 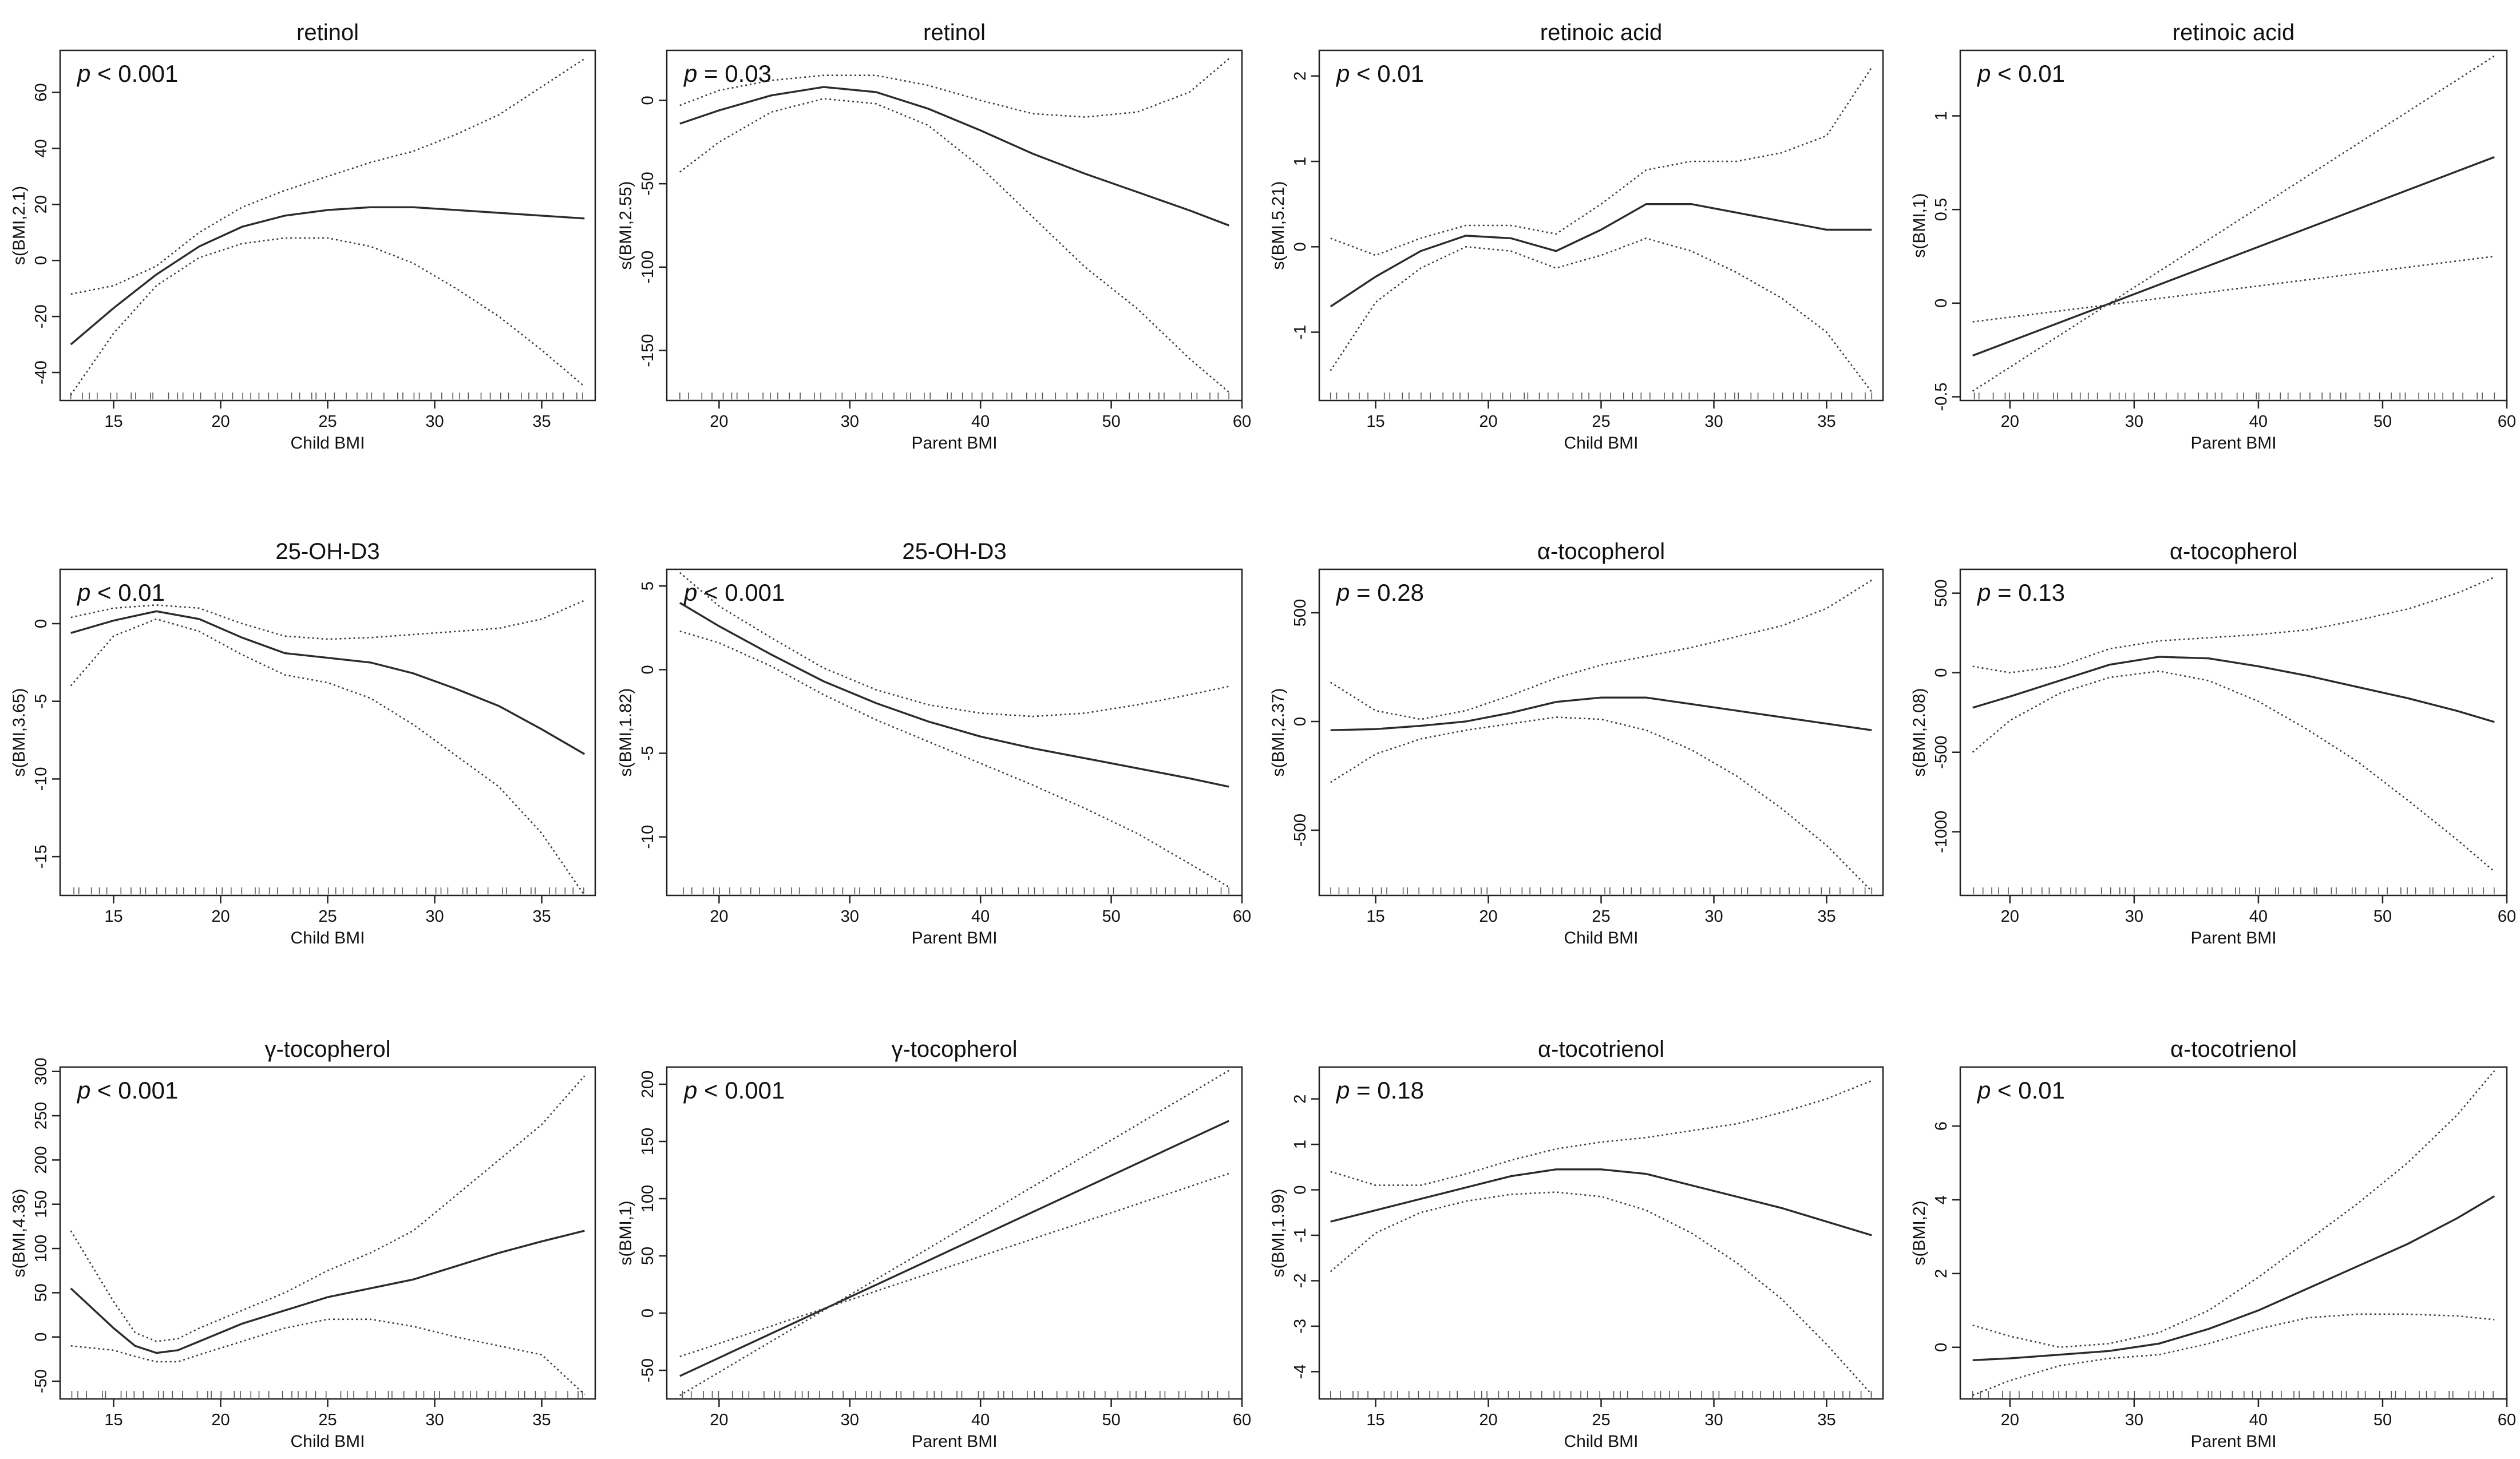 What do you see at coordinates (1300, 1326) in the screenshot?
I see `y-tick-label: -3` at bounding box center [1300, 1326].